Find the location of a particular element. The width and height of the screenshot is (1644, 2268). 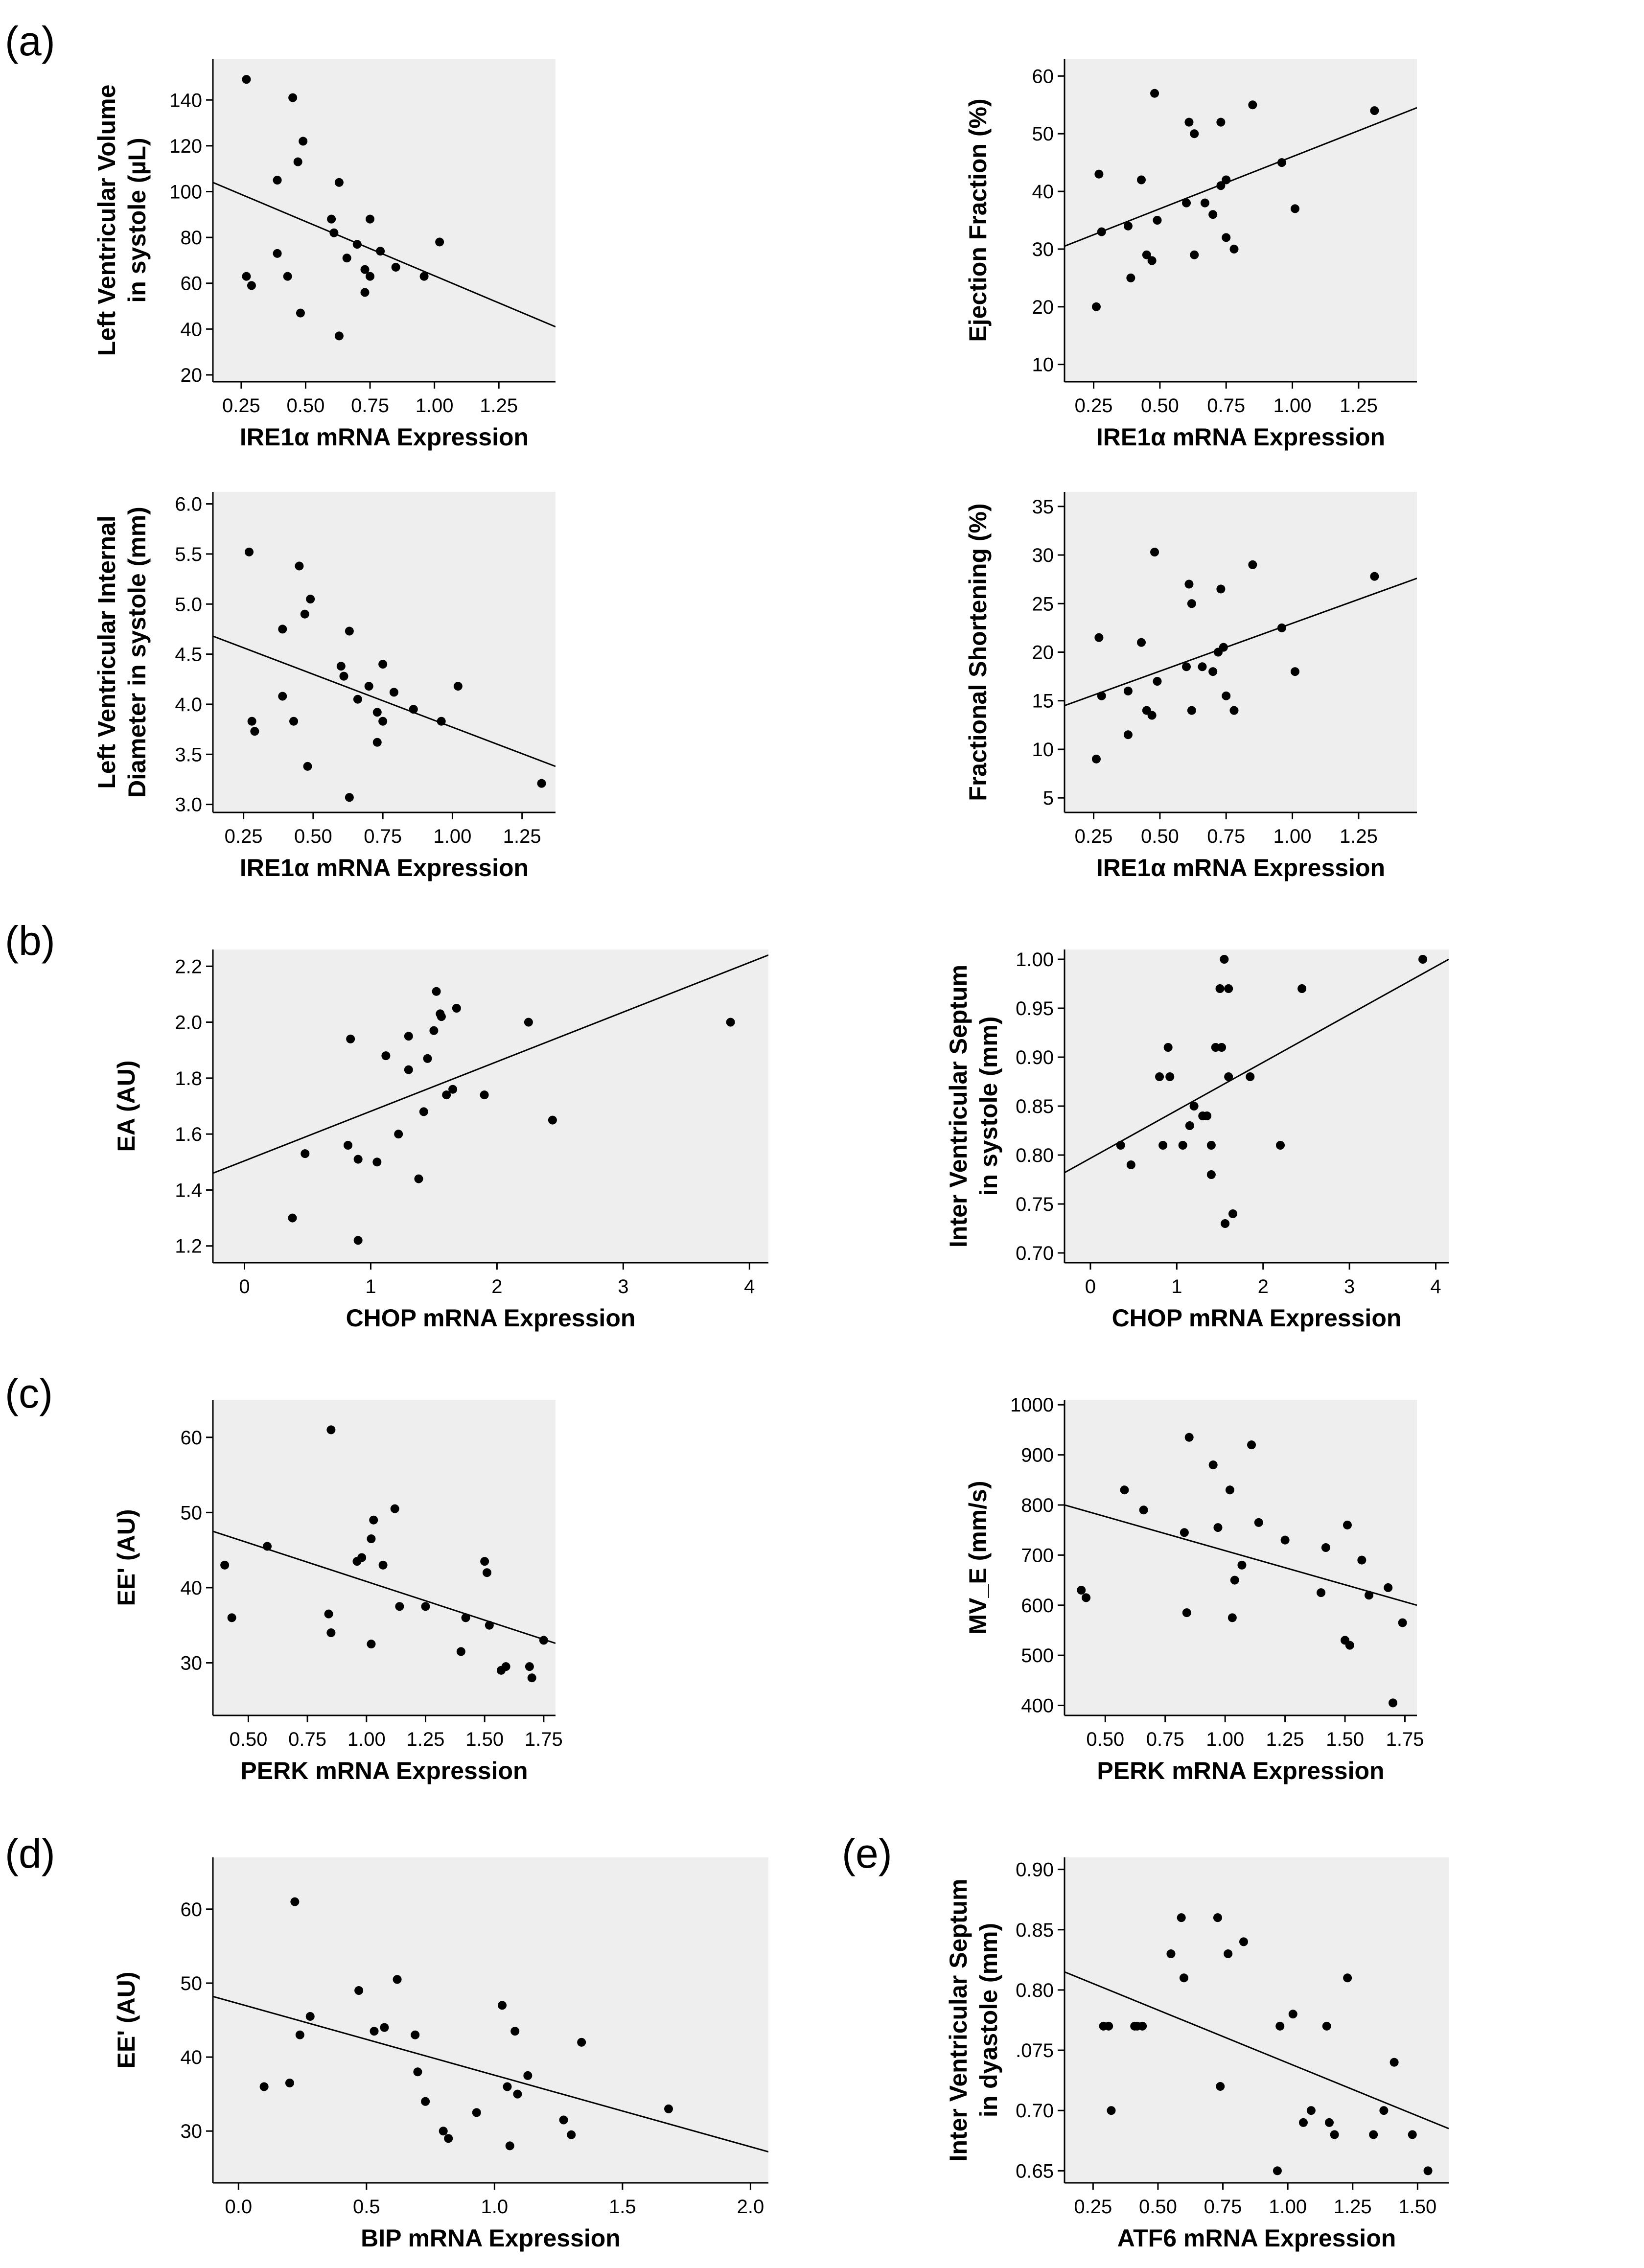

chart-b1-y-tick-label-5: 2.2 is located at coordinates (189, 966).